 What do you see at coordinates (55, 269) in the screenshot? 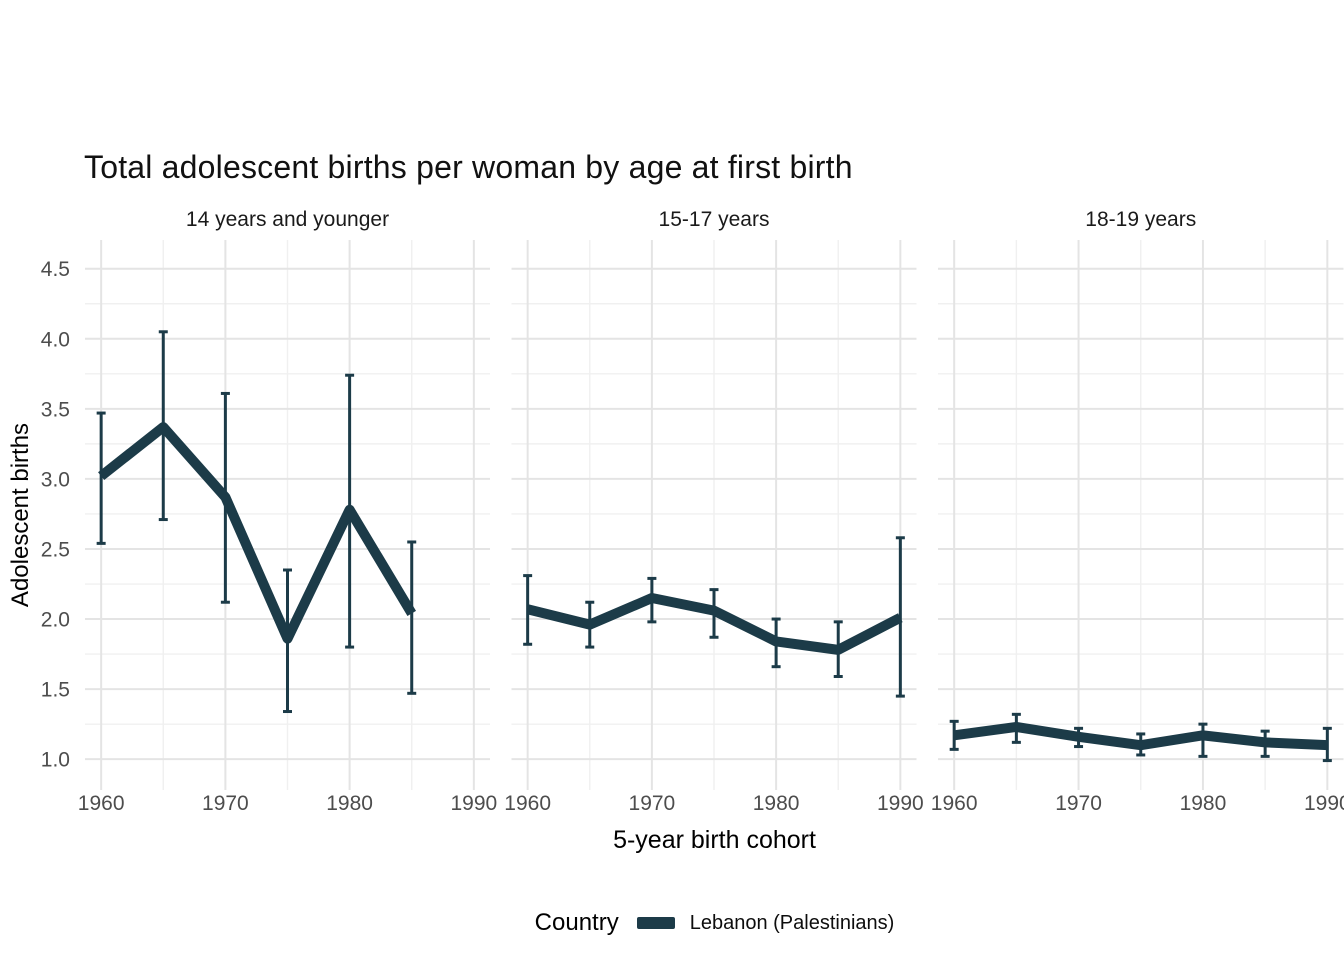
I see `y-tick-label: 4.5` at bounding box center [55, 269].